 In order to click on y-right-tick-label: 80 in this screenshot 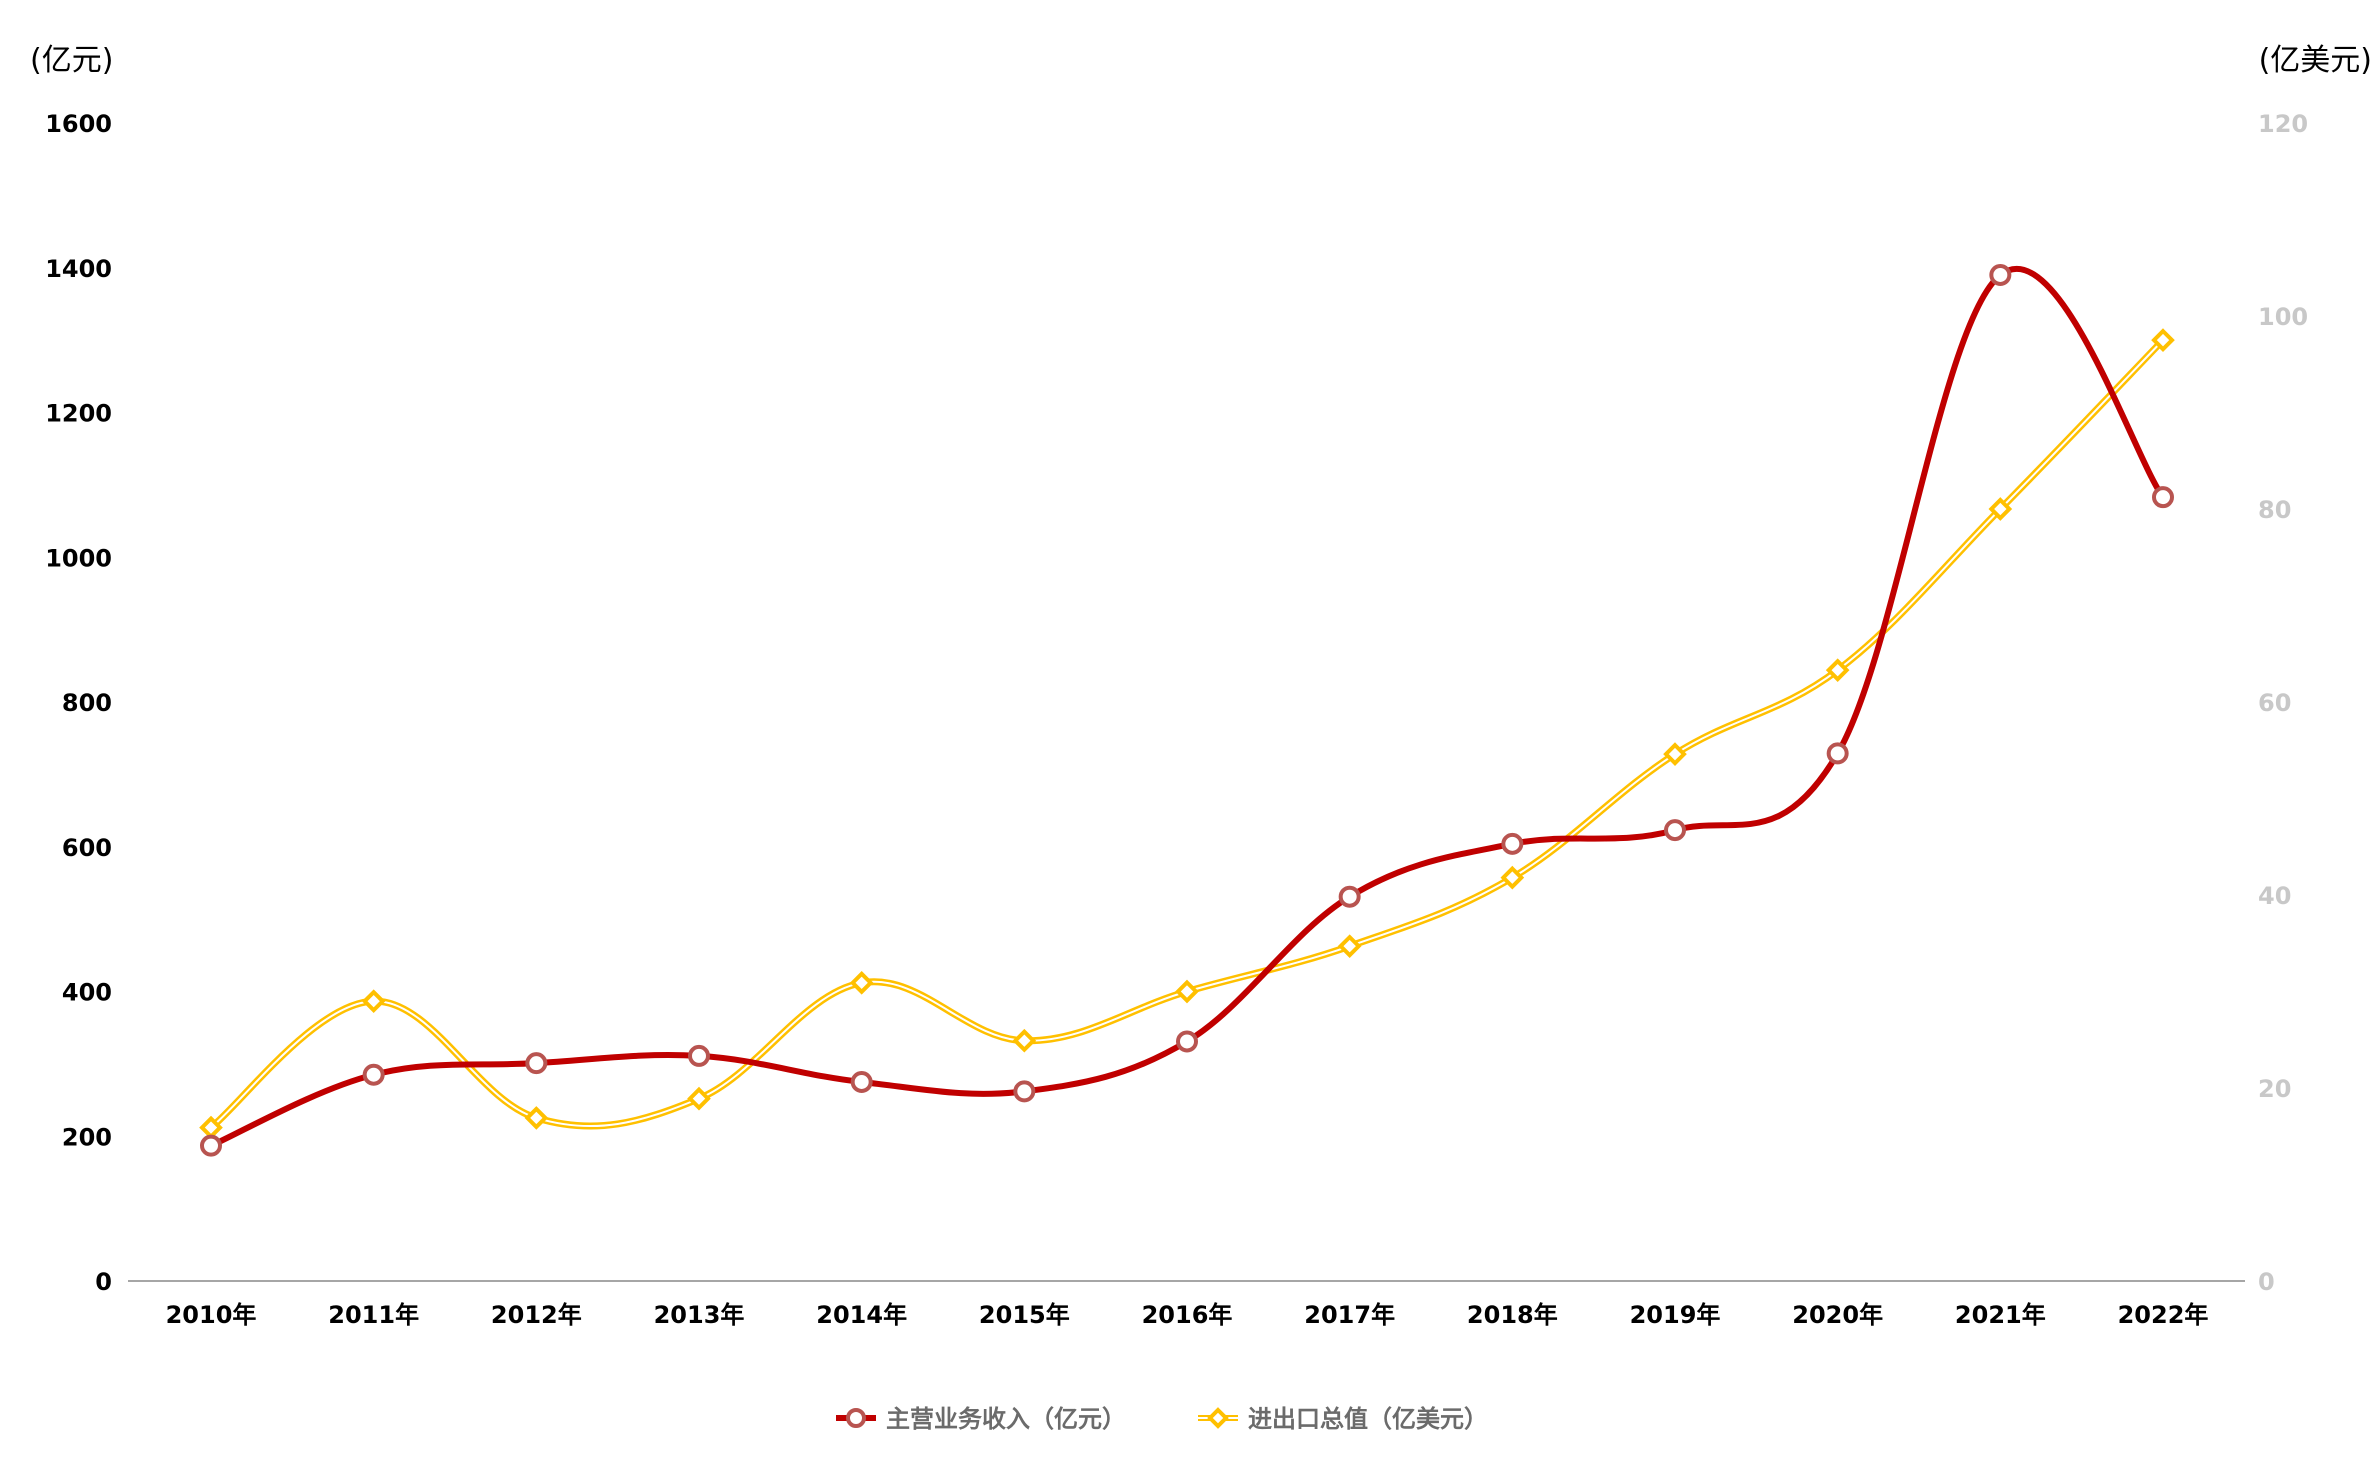, I will do `click(2274, 510)`.